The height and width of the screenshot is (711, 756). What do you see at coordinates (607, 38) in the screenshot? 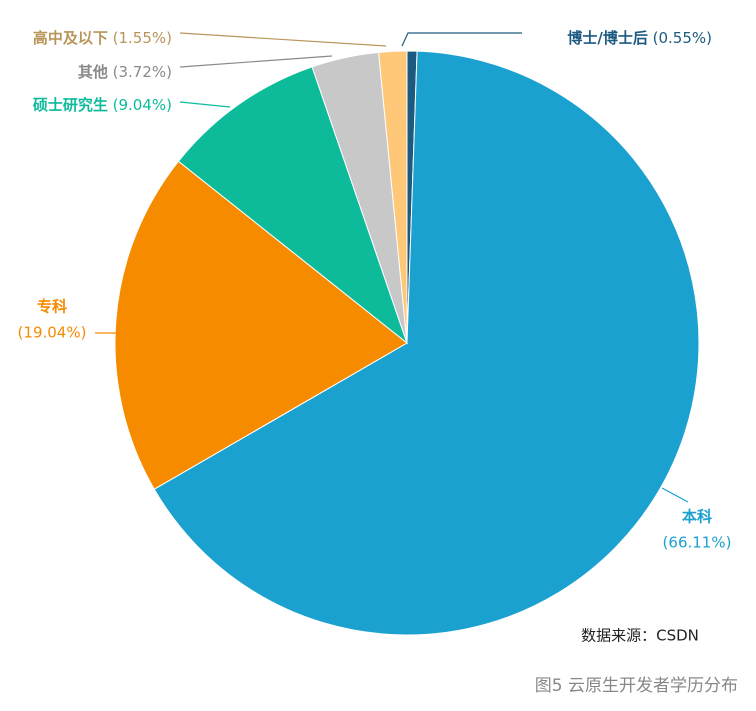
I see `slice-label-name: 博士/博士后` at bounding box center [607, 38].